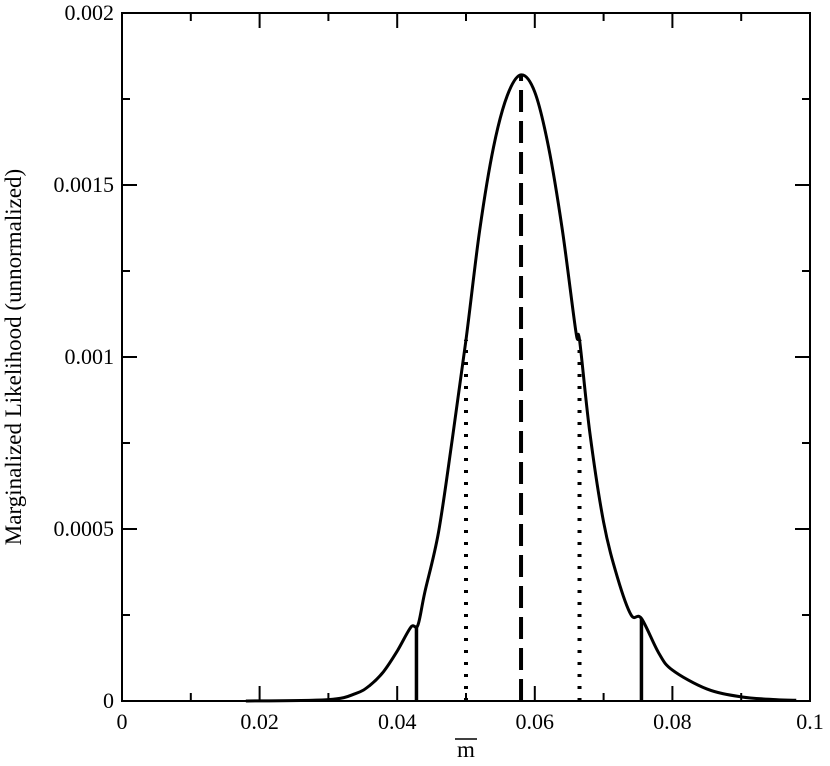  I want to click on x-tick-label: 0, so click(122, 721).